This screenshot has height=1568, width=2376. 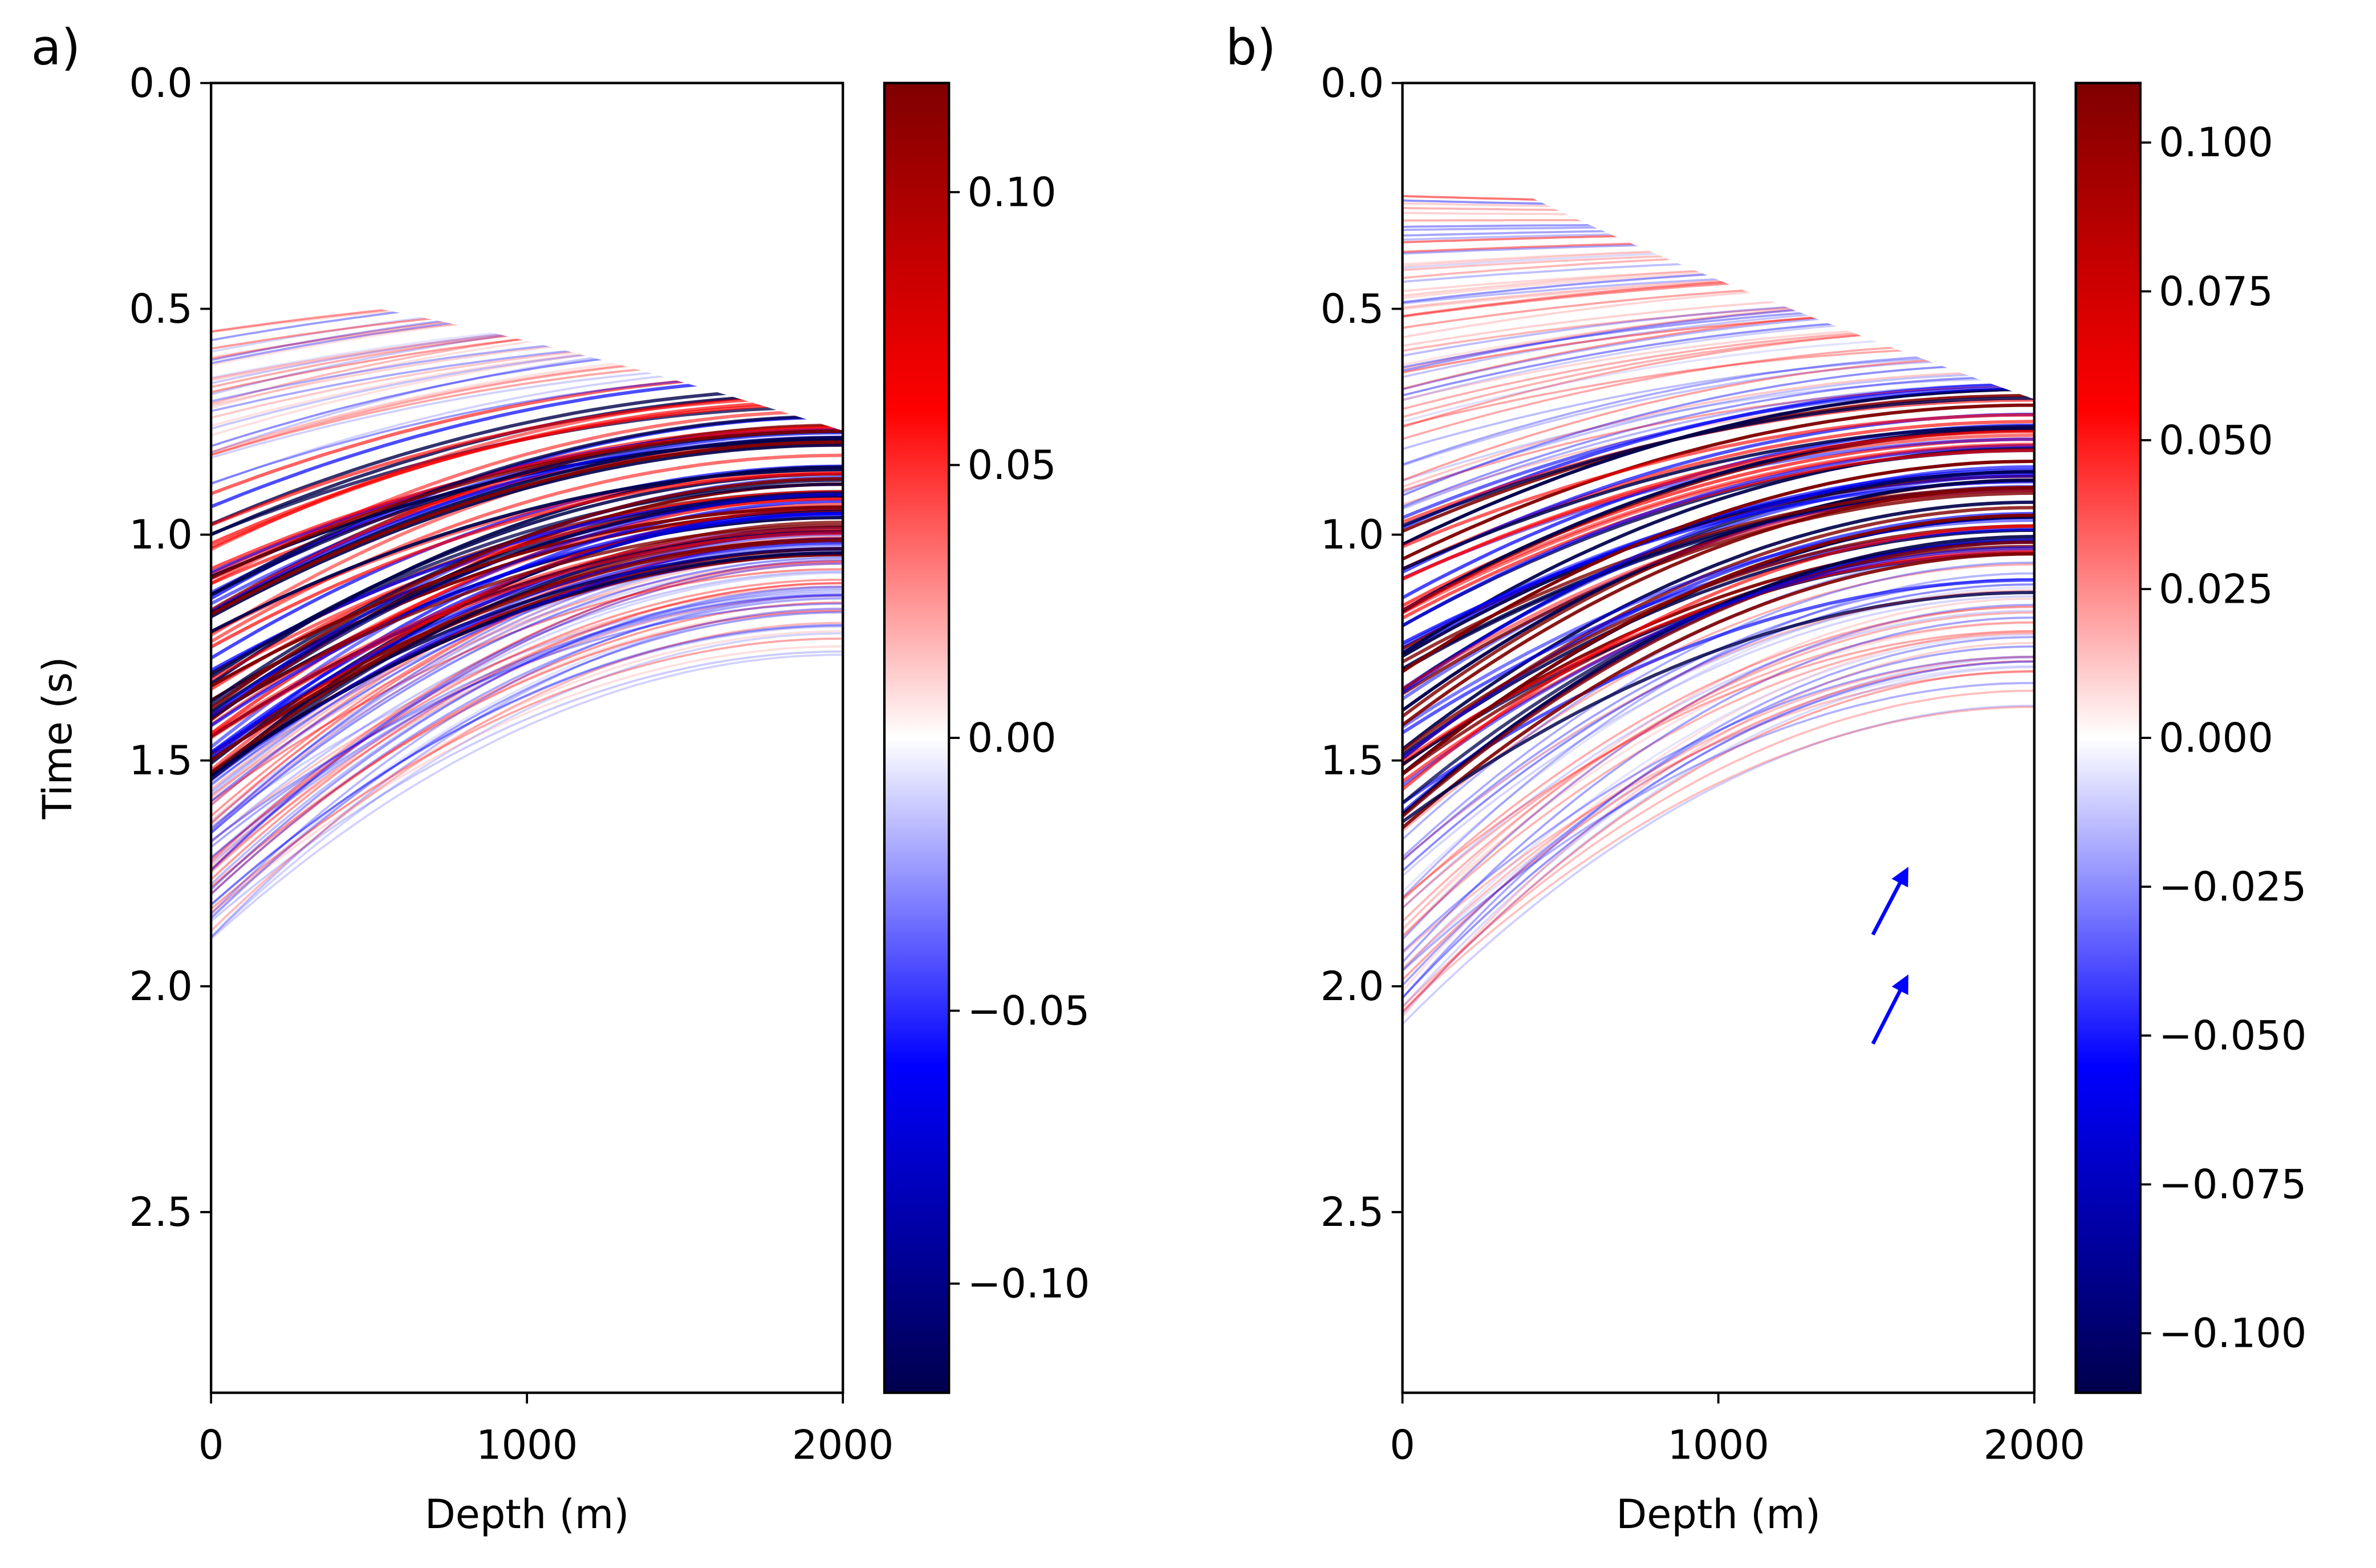 I want to click on colorbar-tick-label: 0.00, so click(x=1013, y=738).